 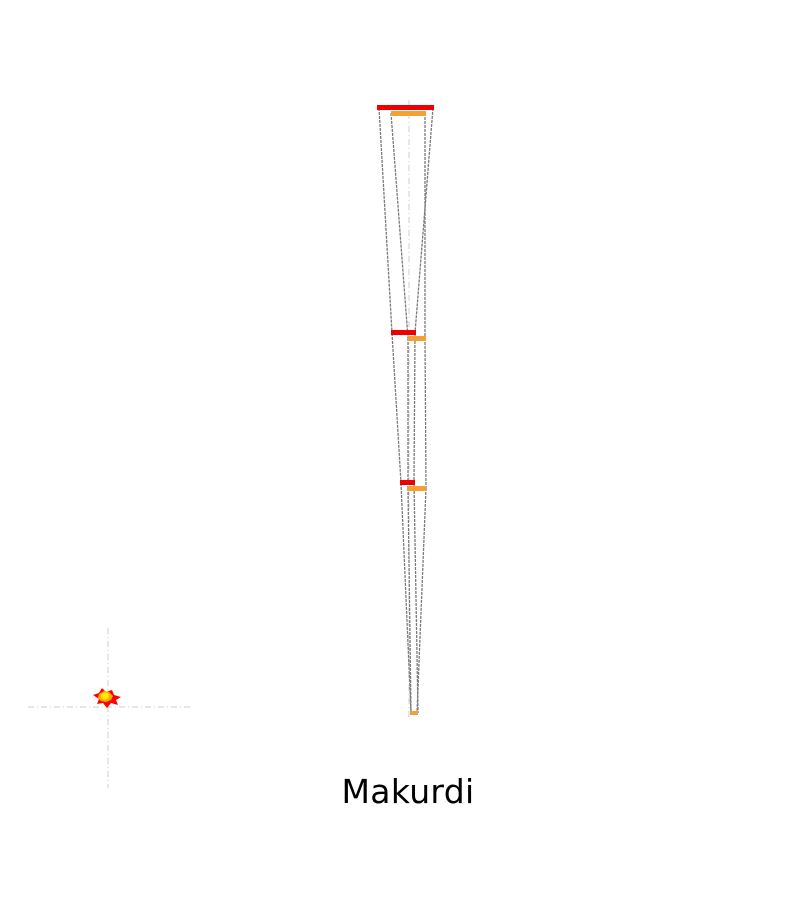 I want to click on connector-lines, so click(x=406, y=410).